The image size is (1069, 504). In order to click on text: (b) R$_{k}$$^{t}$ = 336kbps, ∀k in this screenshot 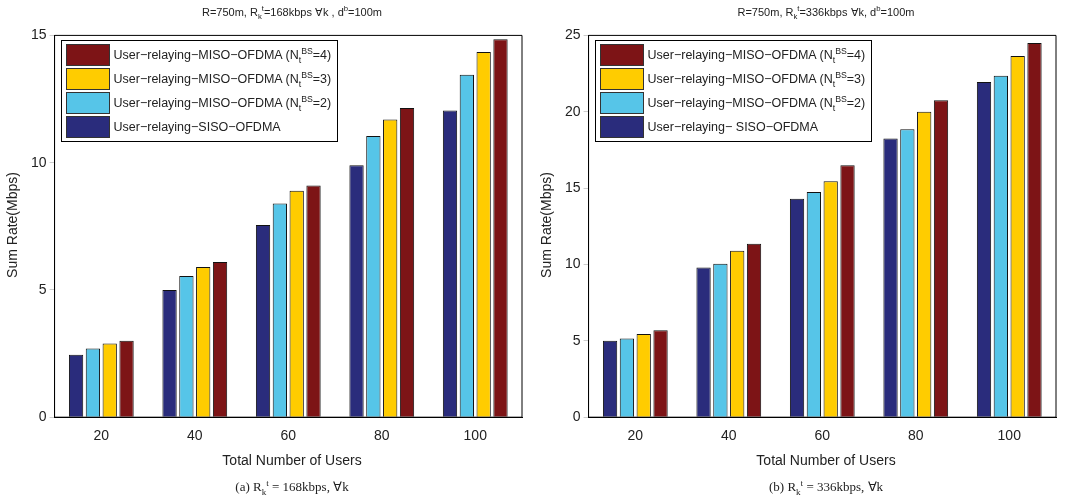, I will do `click(826, 487)`.